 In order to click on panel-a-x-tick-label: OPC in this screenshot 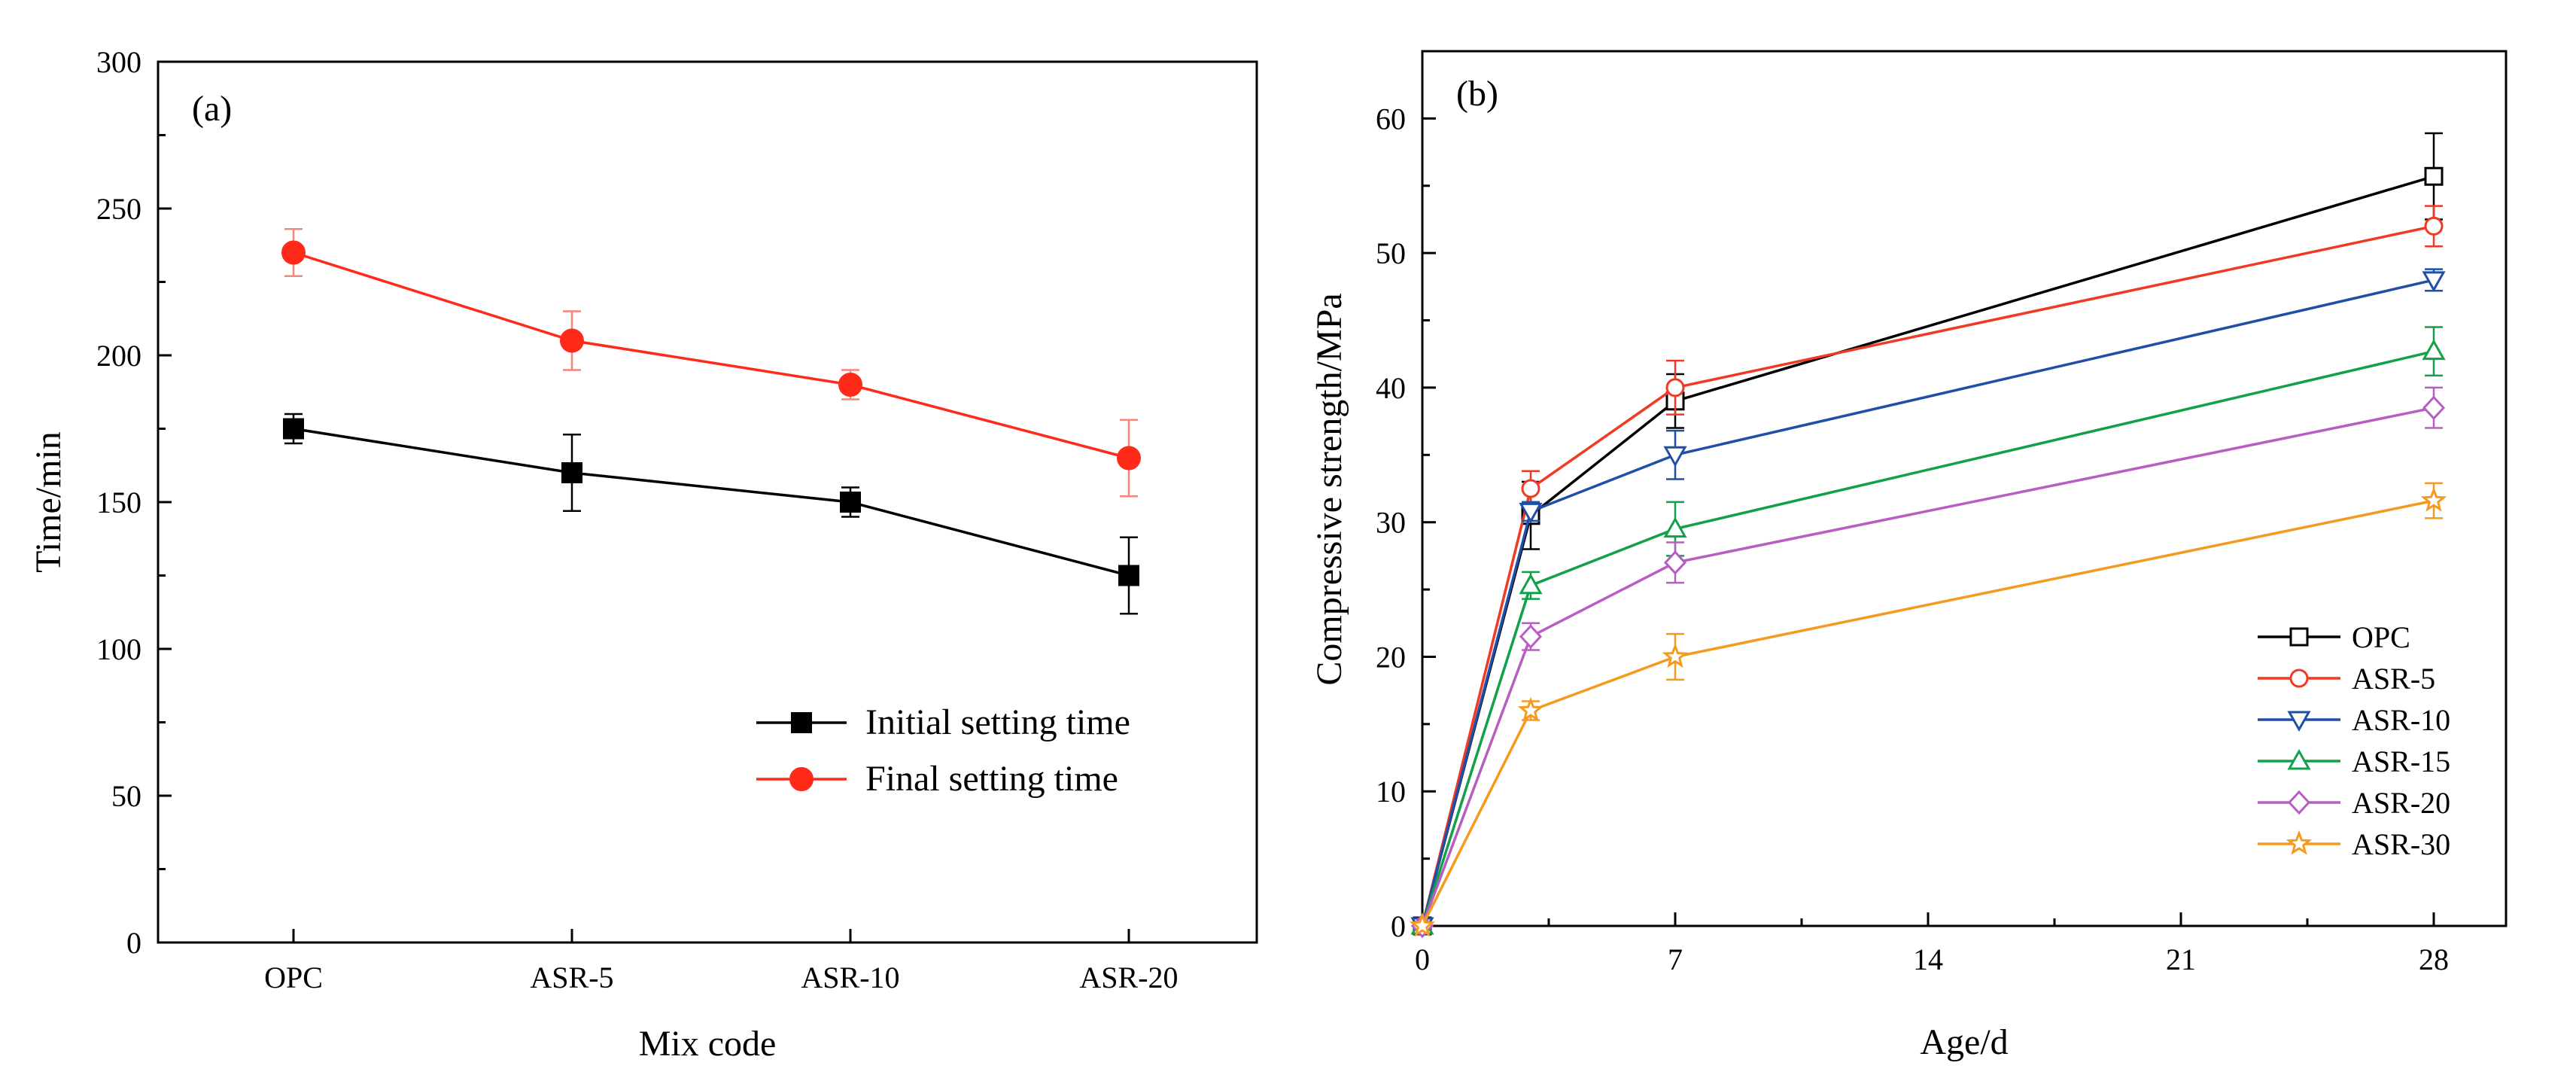, I will do `click(293, 978)`.